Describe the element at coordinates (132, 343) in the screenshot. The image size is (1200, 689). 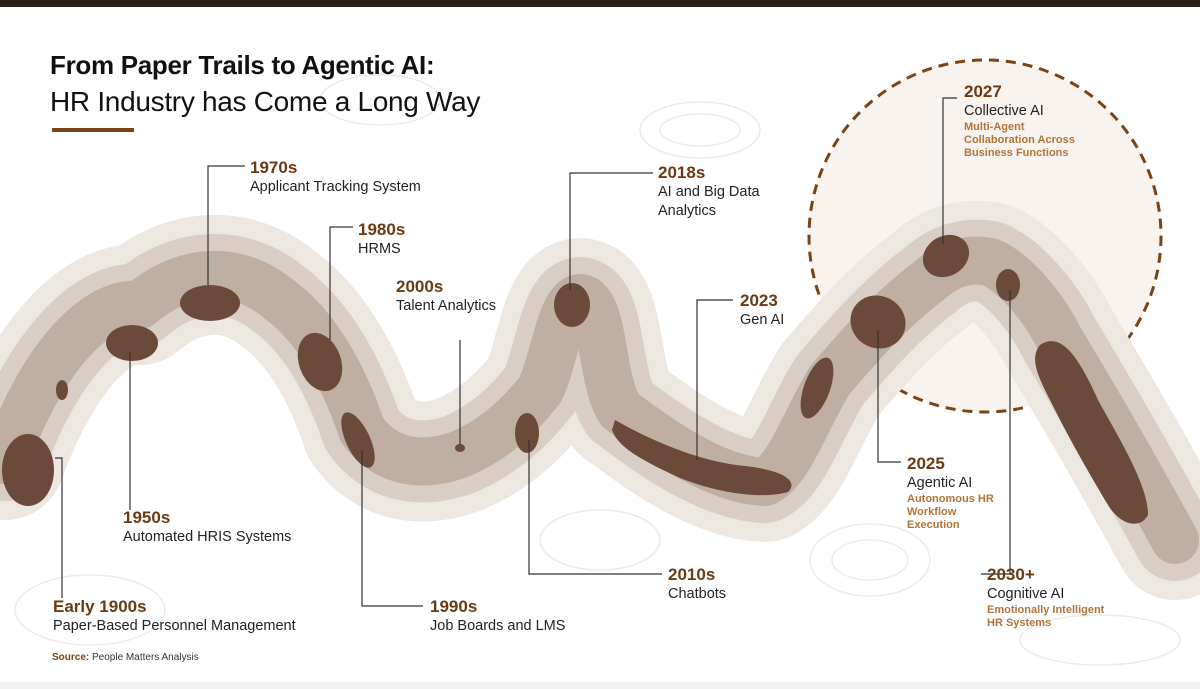
I see `blob-1950s` at that location.